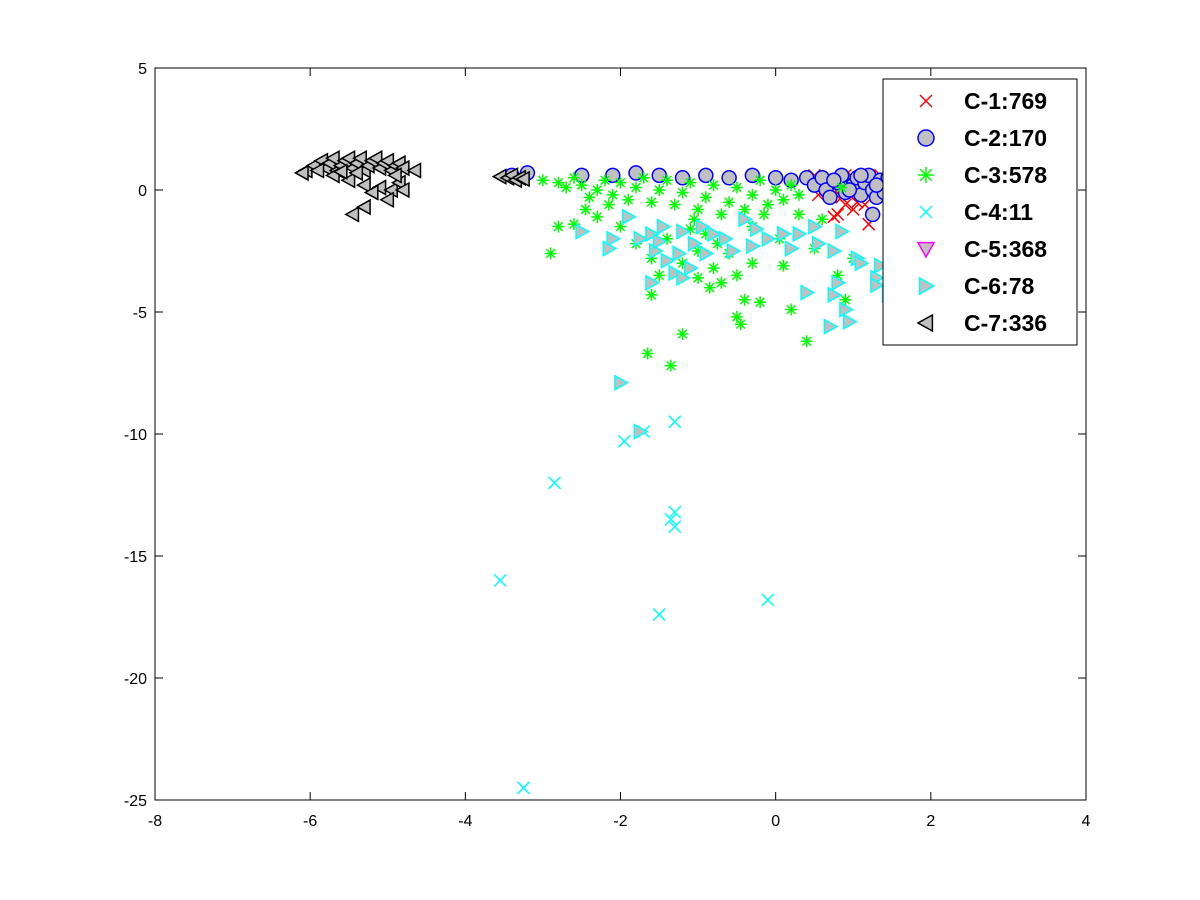 This screenshot has width=1200, height=900. What do you see at coordinates (1005, 249) in the screenshot?
I see `legend-label: C-5:368` at bounding box center [1005, 249].